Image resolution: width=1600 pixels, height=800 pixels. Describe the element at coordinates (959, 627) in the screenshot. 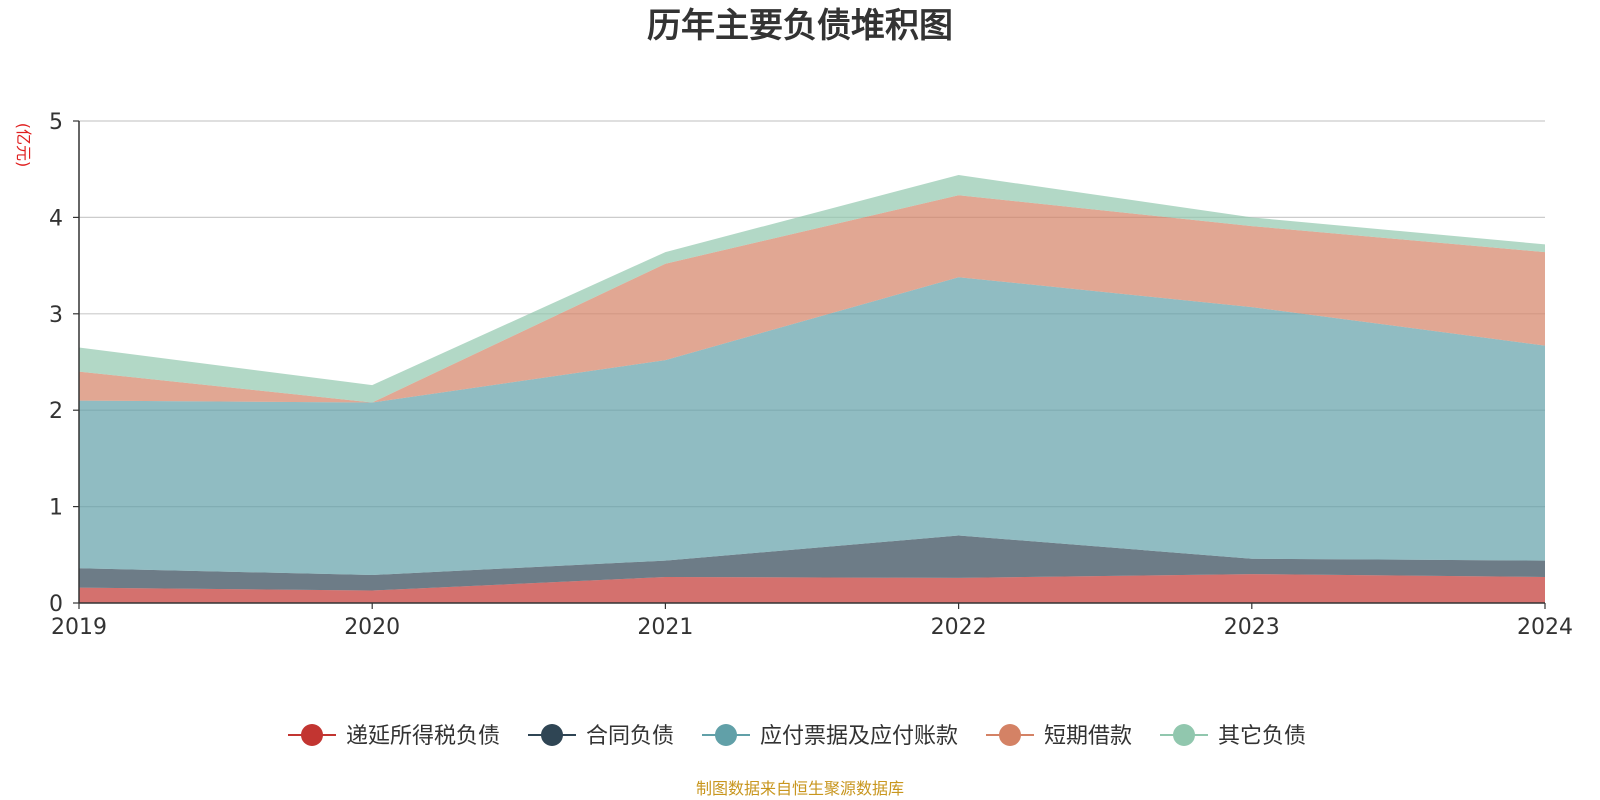

I see `x-tick-label: 2022` at that location.